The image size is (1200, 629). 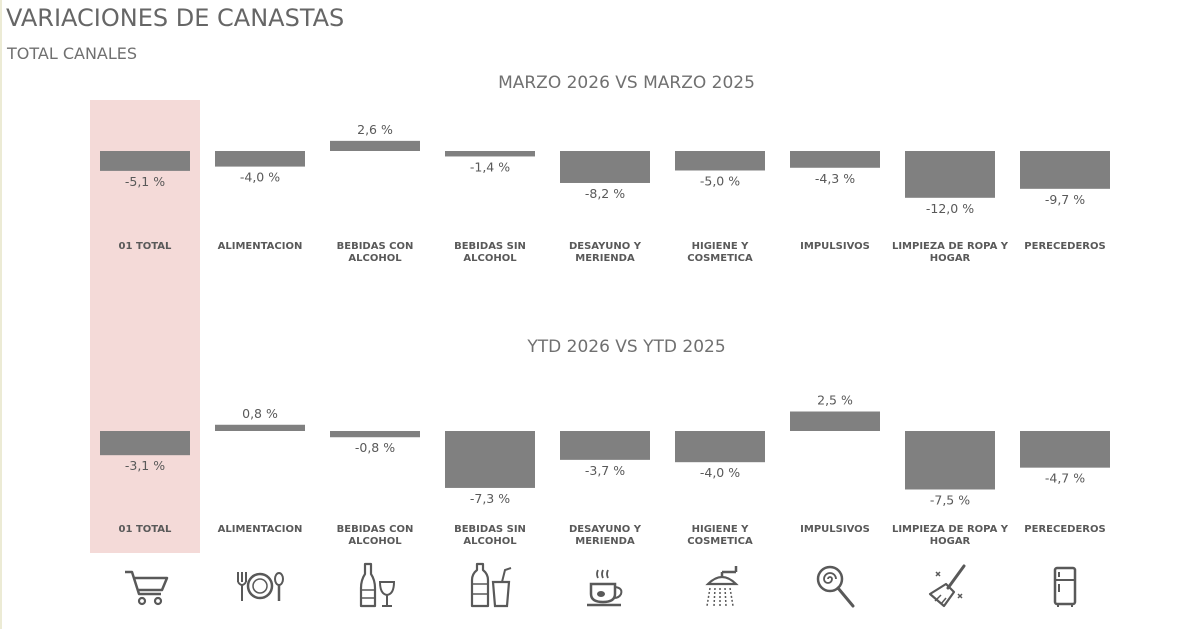 What do you see at coordinates (1064, 529) in the screenshot?
I see `category-label-1-8: PERECEDEROS` at bounding box center [1064, 529].